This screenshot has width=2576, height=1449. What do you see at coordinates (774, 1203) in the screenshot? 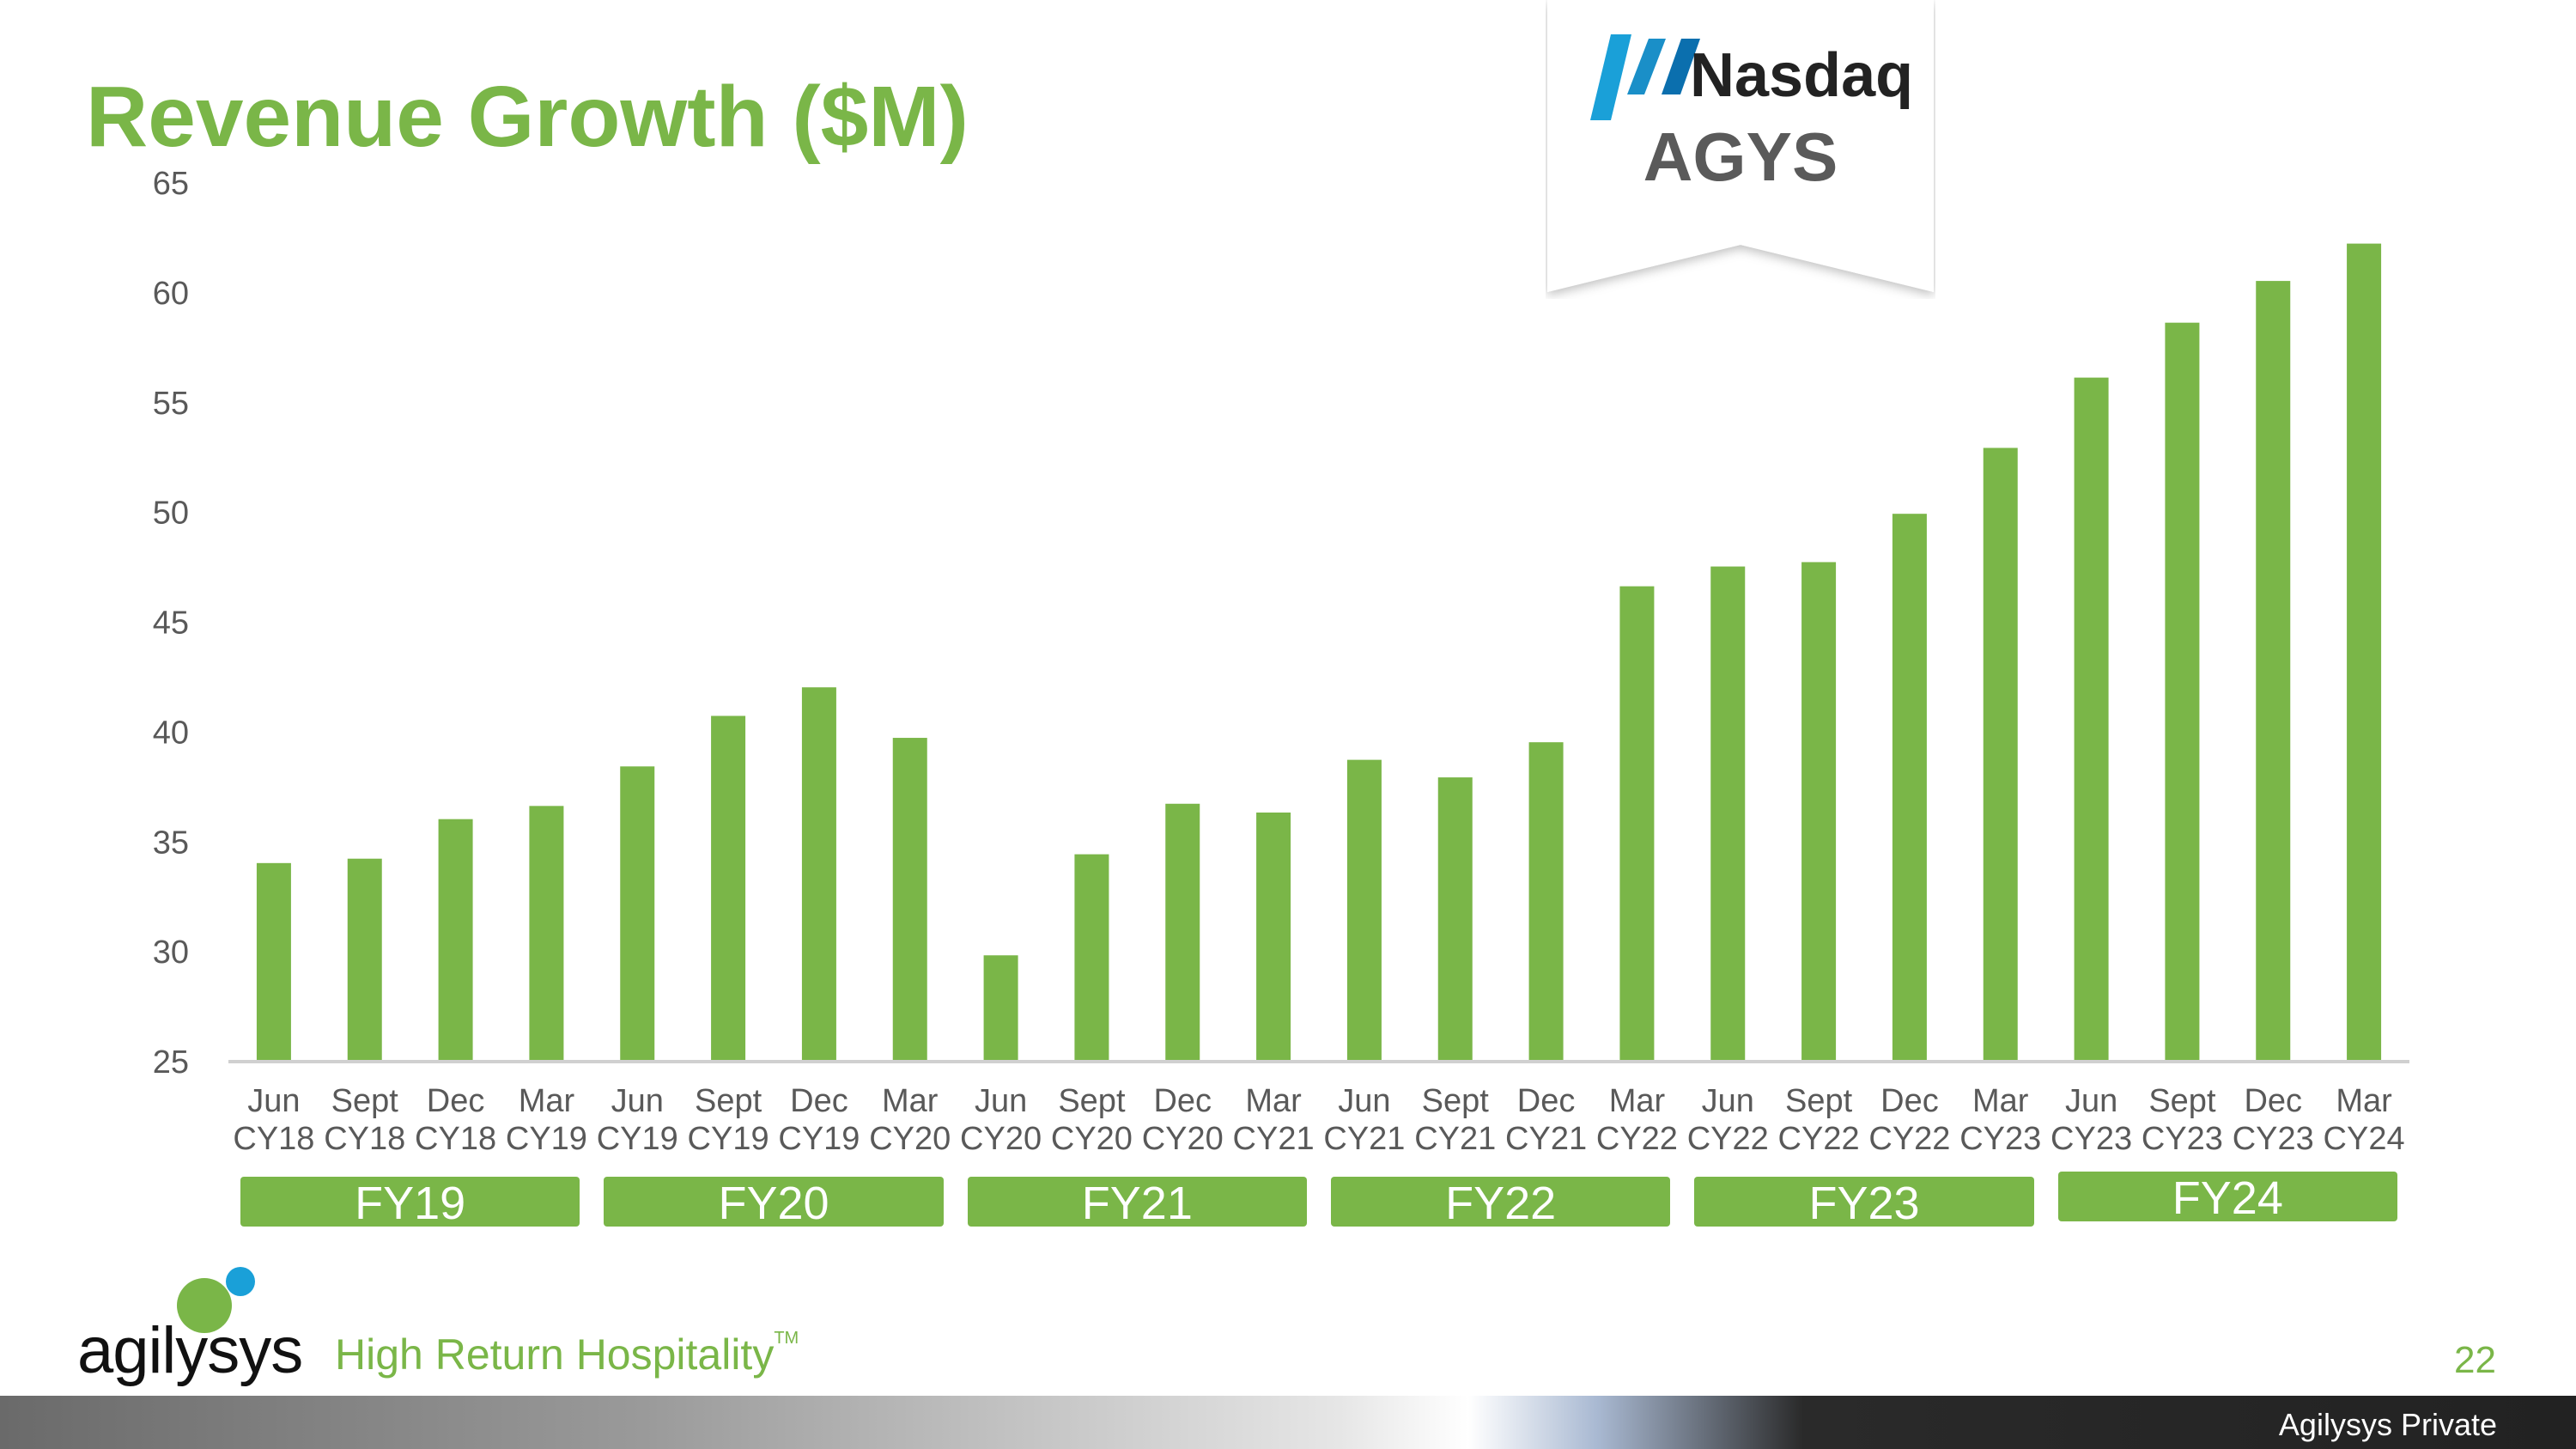
I see `fiscal-year-label: FY20` at bounding box center [774, 1203].